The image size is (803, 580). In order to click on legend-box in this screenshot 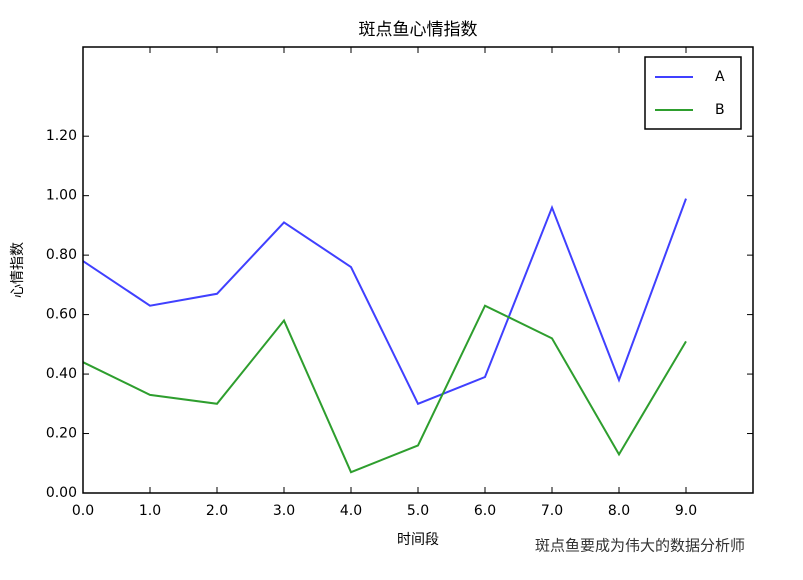, I will do `click(693, 93)`.